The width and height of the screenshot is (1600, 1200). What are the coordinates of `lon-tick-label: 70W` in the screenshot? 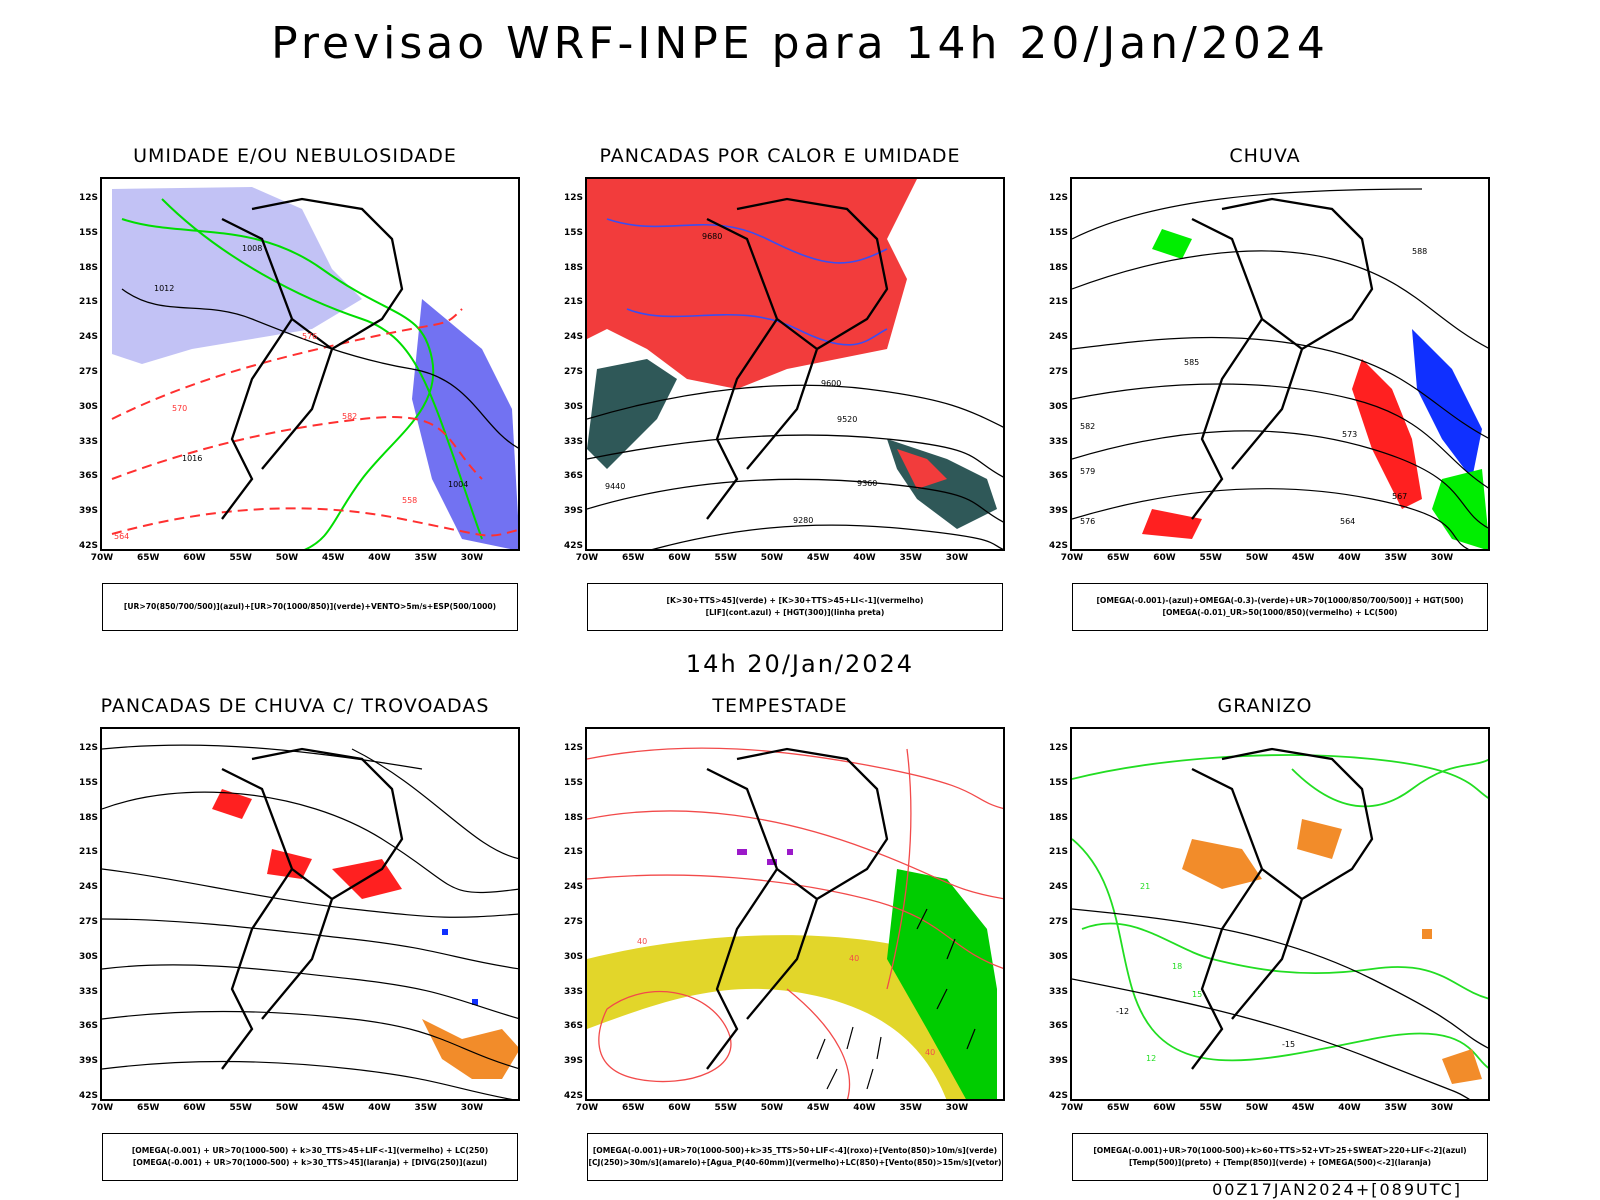 It's located at (1072, 1108).